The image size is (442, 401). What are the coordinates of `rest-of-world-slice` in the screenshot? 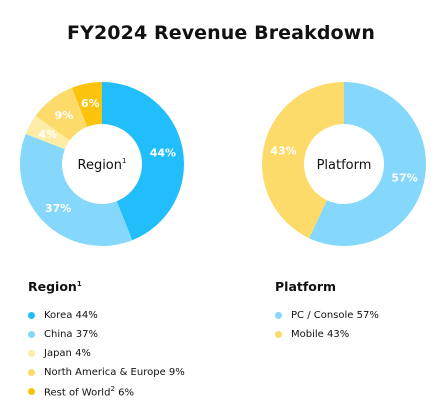 It's located at (86, 104).